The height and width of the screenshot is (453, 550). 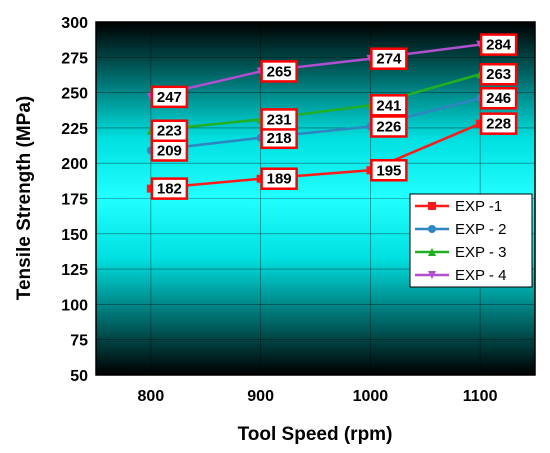 I want to click on y-tick-label: 150, so click(x=74, y=235).